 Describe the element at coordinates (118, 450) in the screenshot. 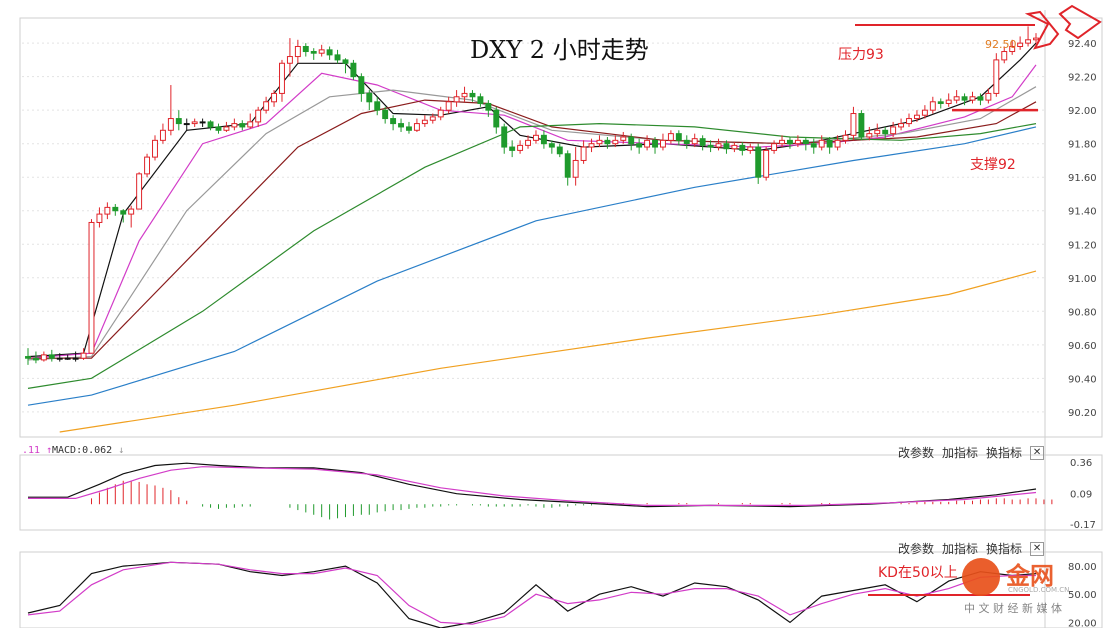

I see `down-arrow-icon: ↓` at that location.